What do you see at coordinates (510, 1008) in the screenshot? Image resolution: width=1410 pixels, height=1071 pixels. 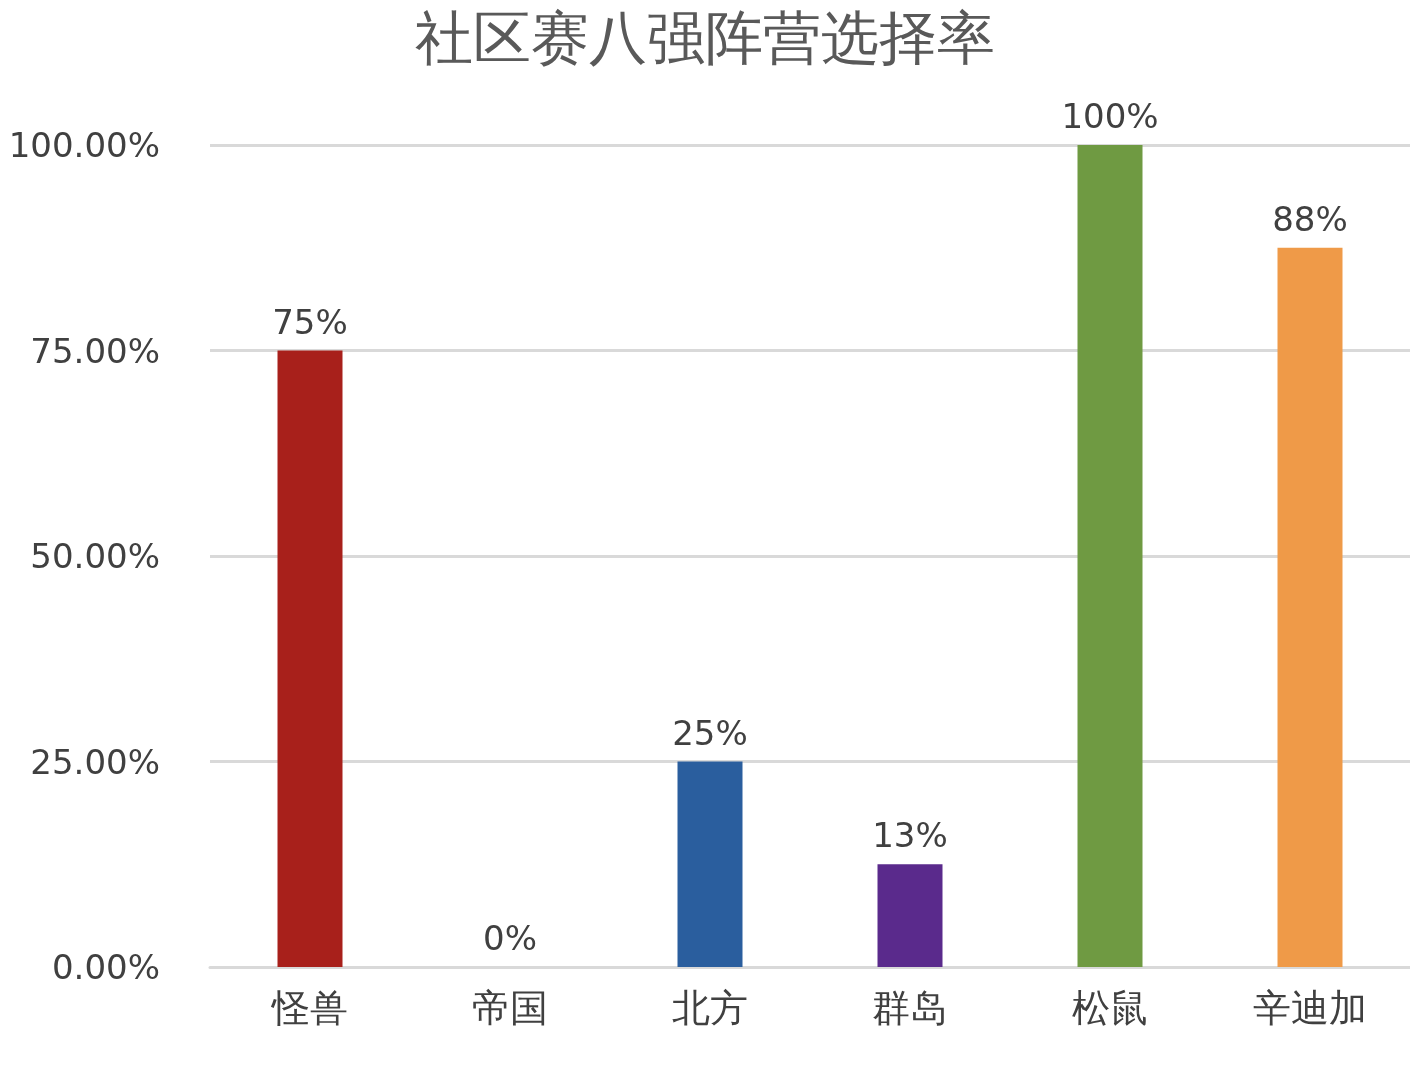 I see `x-tick-label: 帝国` at bounding box center [510, 1008].